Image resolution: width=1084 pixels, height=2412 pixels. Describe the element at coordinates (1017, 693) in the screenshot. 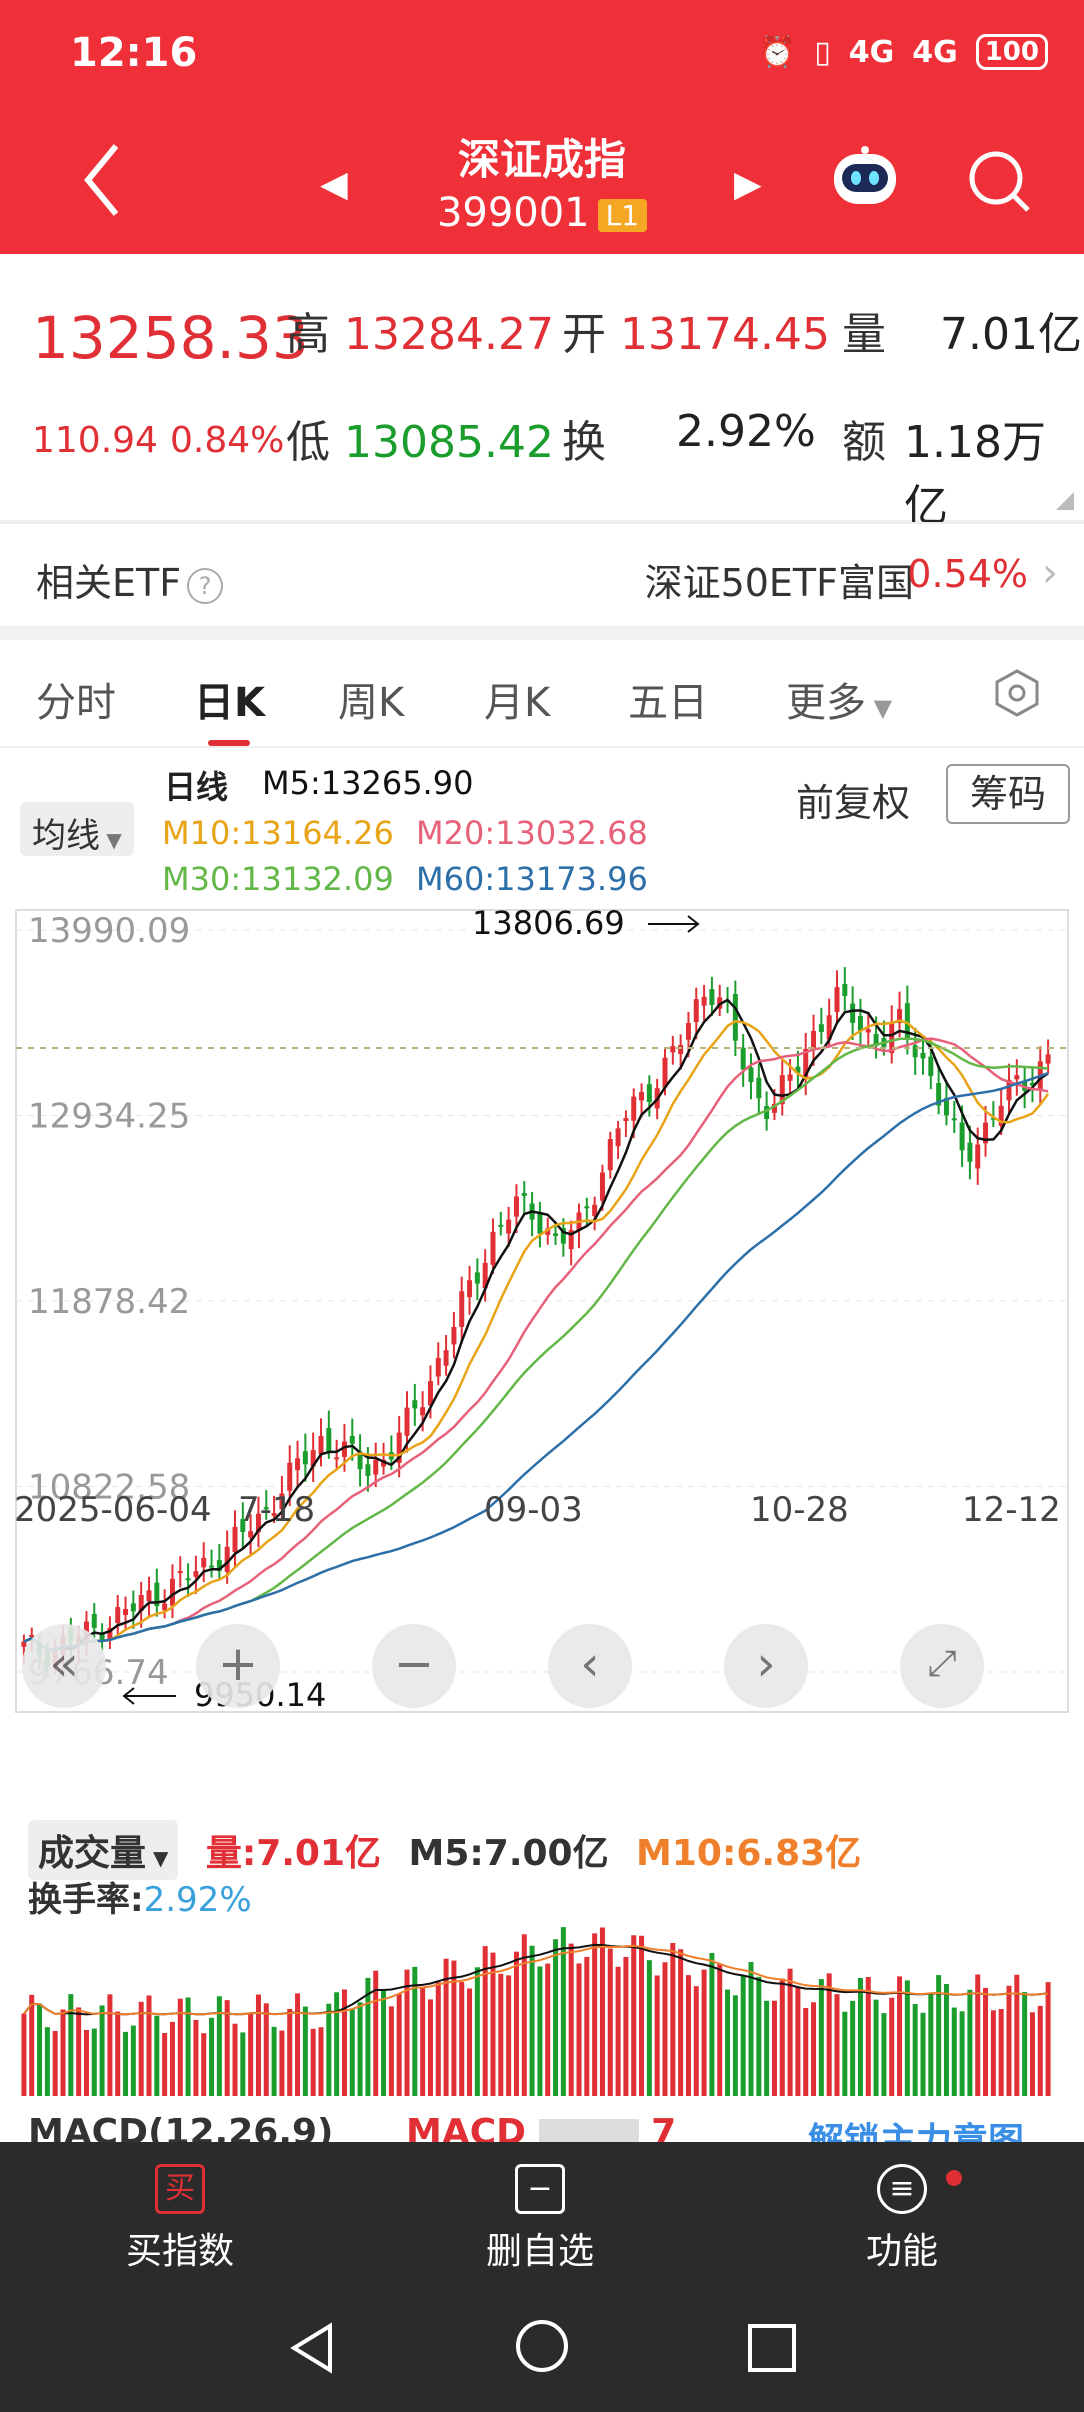

I see `settings-hex-icon` at that location.